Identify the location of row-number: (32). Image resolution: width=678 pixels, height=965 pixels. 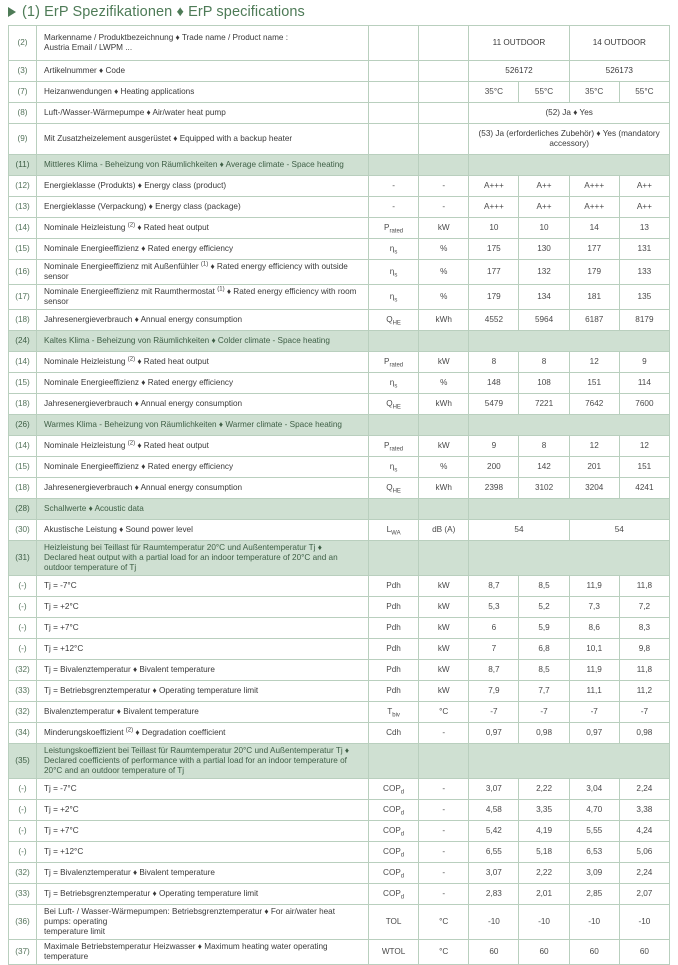
(22, 873).